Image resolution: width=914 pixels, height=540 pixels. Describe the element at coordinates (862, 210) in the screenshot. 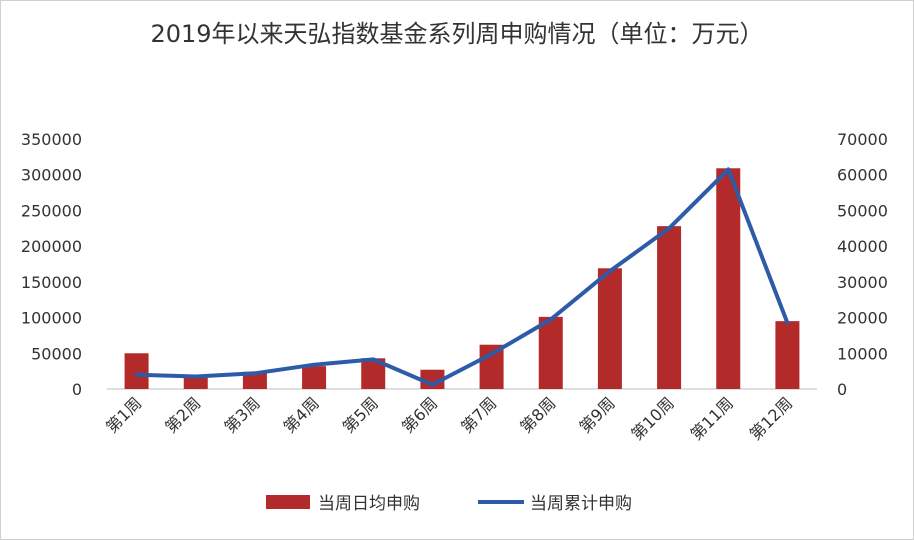

I see `y-right-tick-5: 50000` at that location.